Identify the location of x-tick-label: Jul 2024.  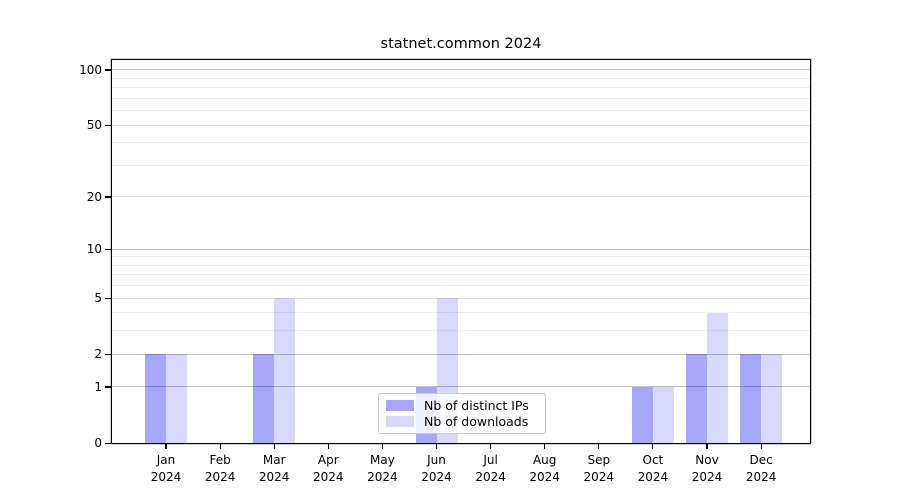
(490, 468).